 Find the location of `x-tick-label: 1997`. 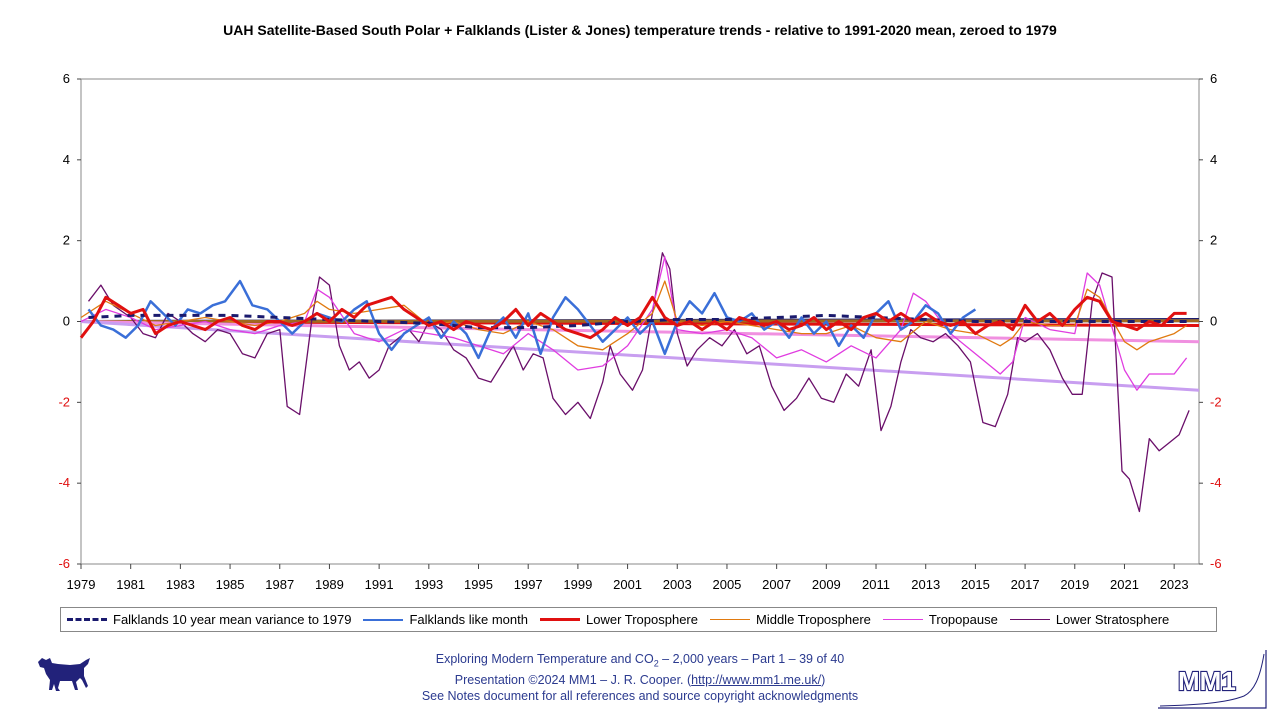

x-tick-label: 1997 is located at coordinates (528, 584).